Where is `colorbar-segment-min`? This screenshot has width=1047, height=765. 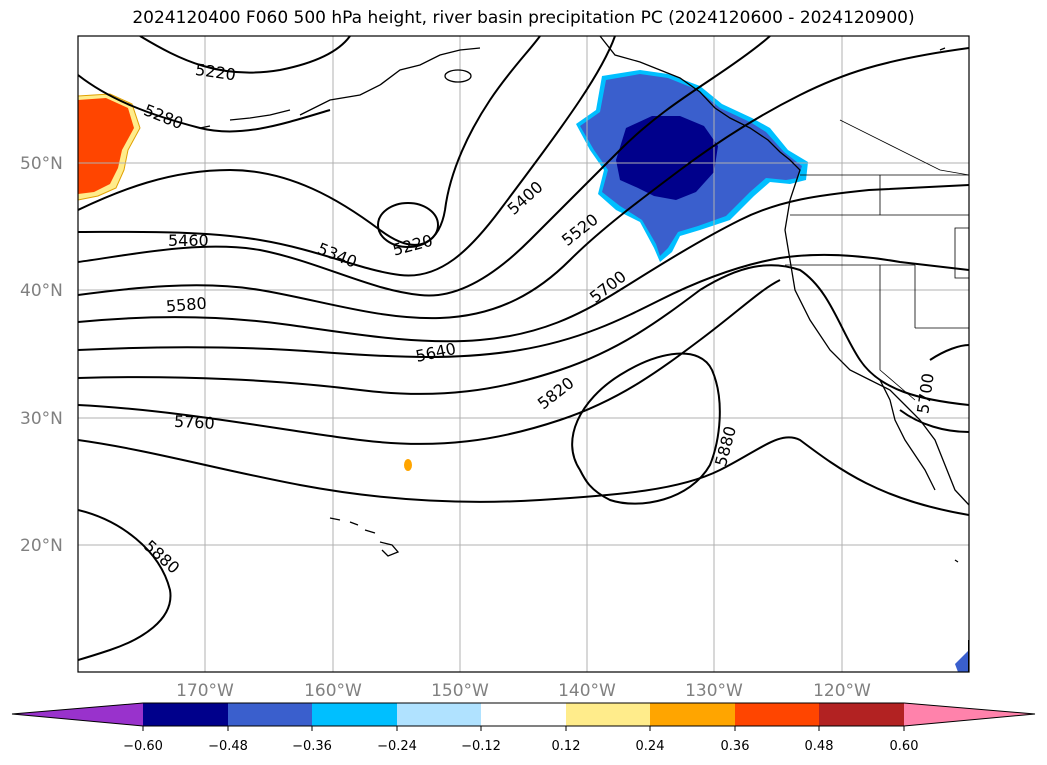
colorbar-segment-min is located at coordinates (77, 714).